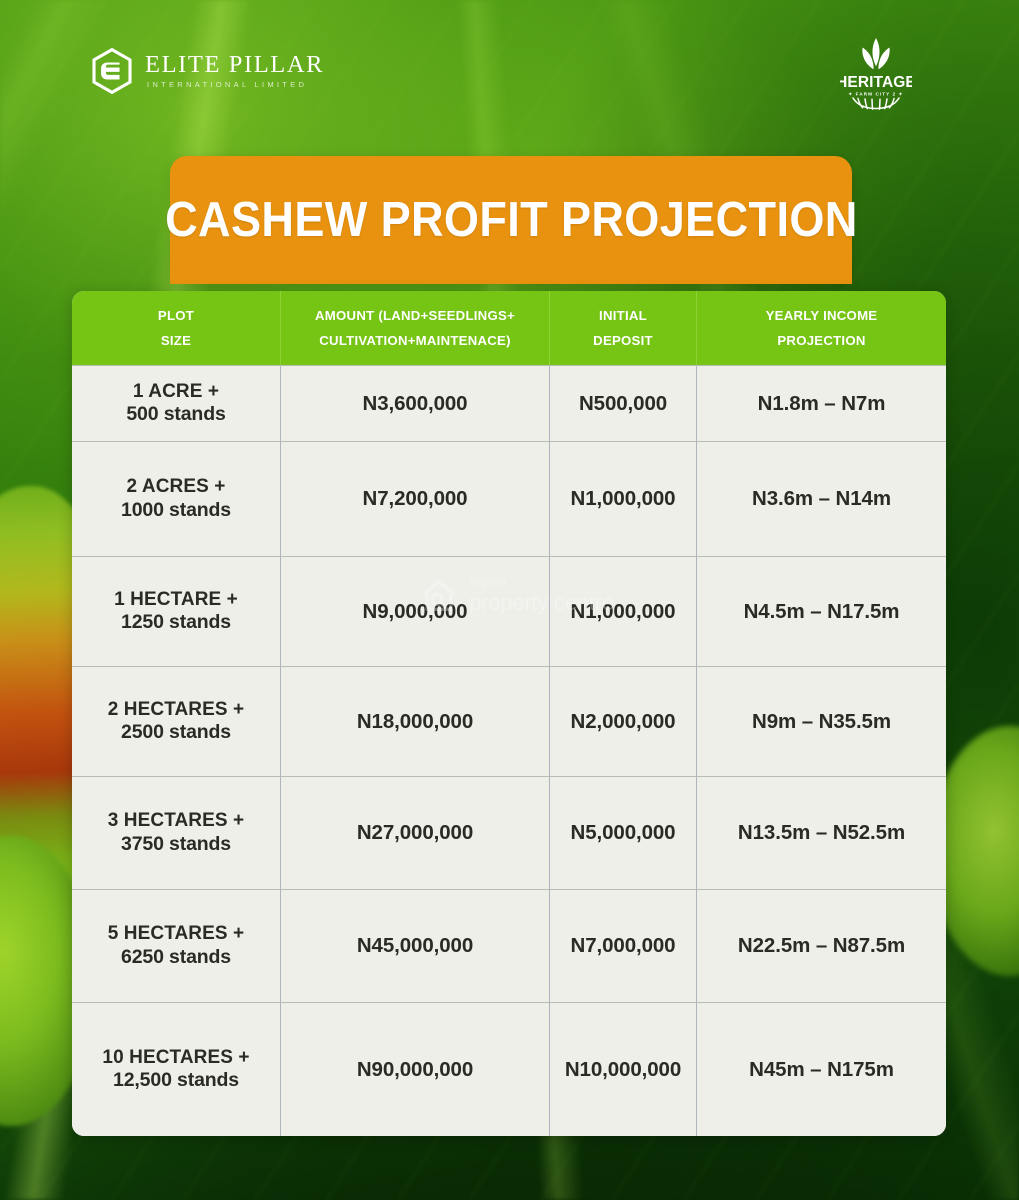  What do you see at coordinates (176, 709) in the screenshot?
I see `plot-size-main: 2 HECTARES +` at bounding box center [176, 709].